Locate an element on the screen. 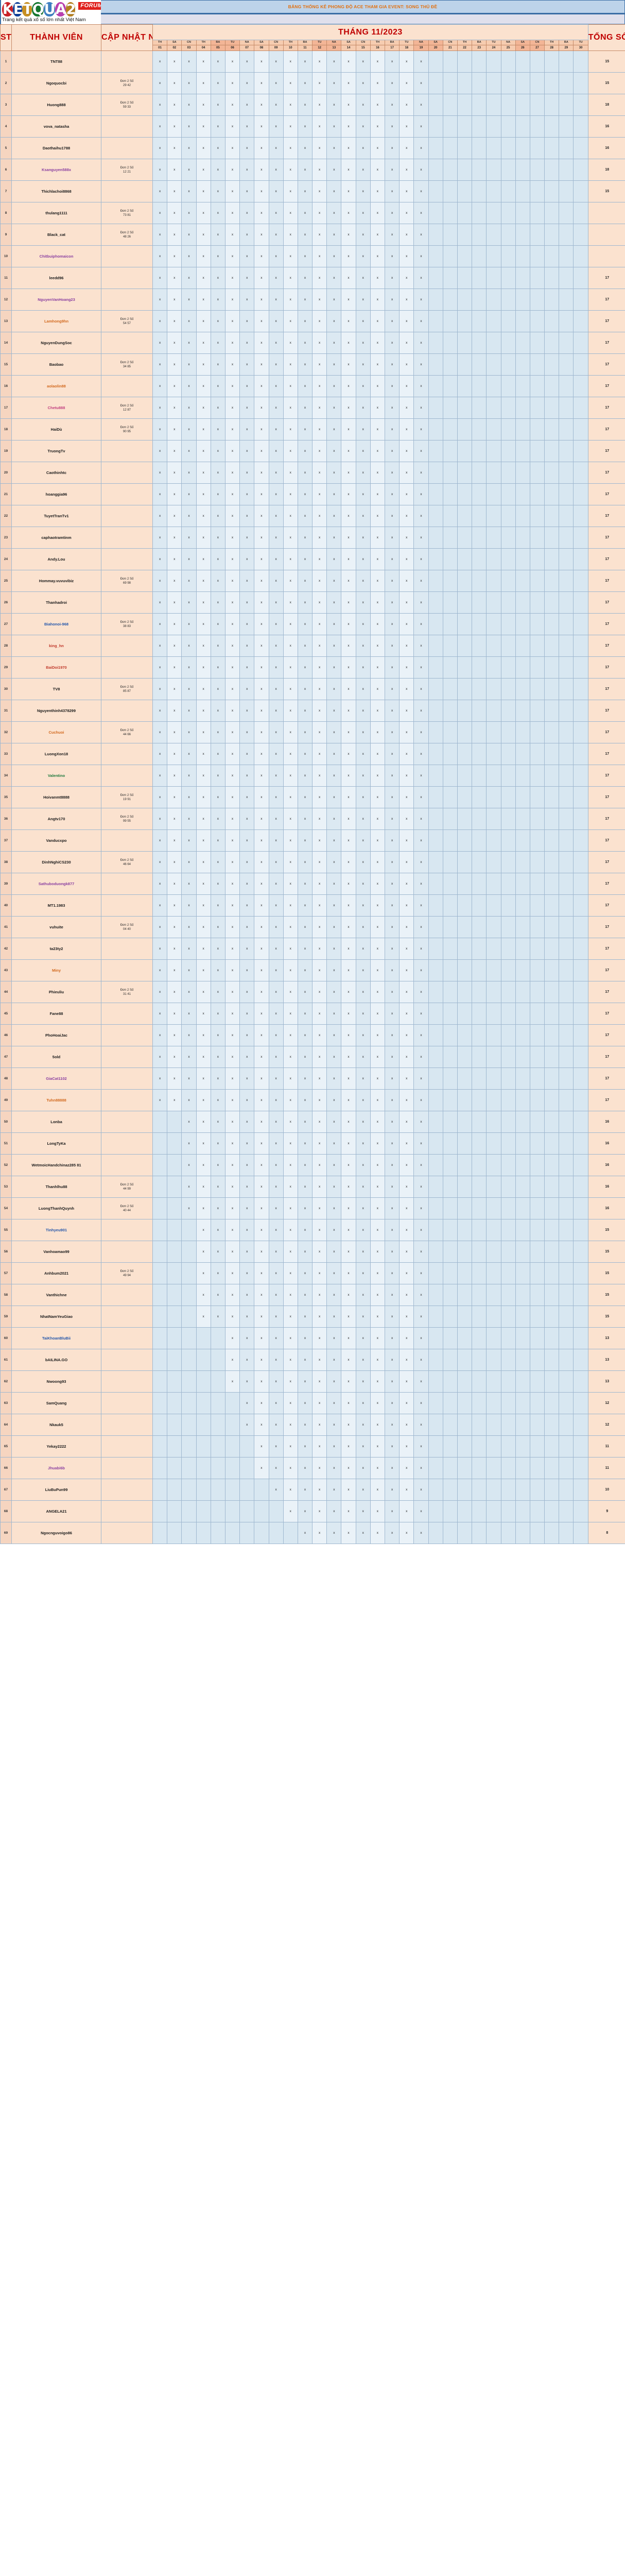 Image resolution: width=625 pixels, height=2576 pixels. member-name: Nkauk5 is located at coordinates (56, 1425).